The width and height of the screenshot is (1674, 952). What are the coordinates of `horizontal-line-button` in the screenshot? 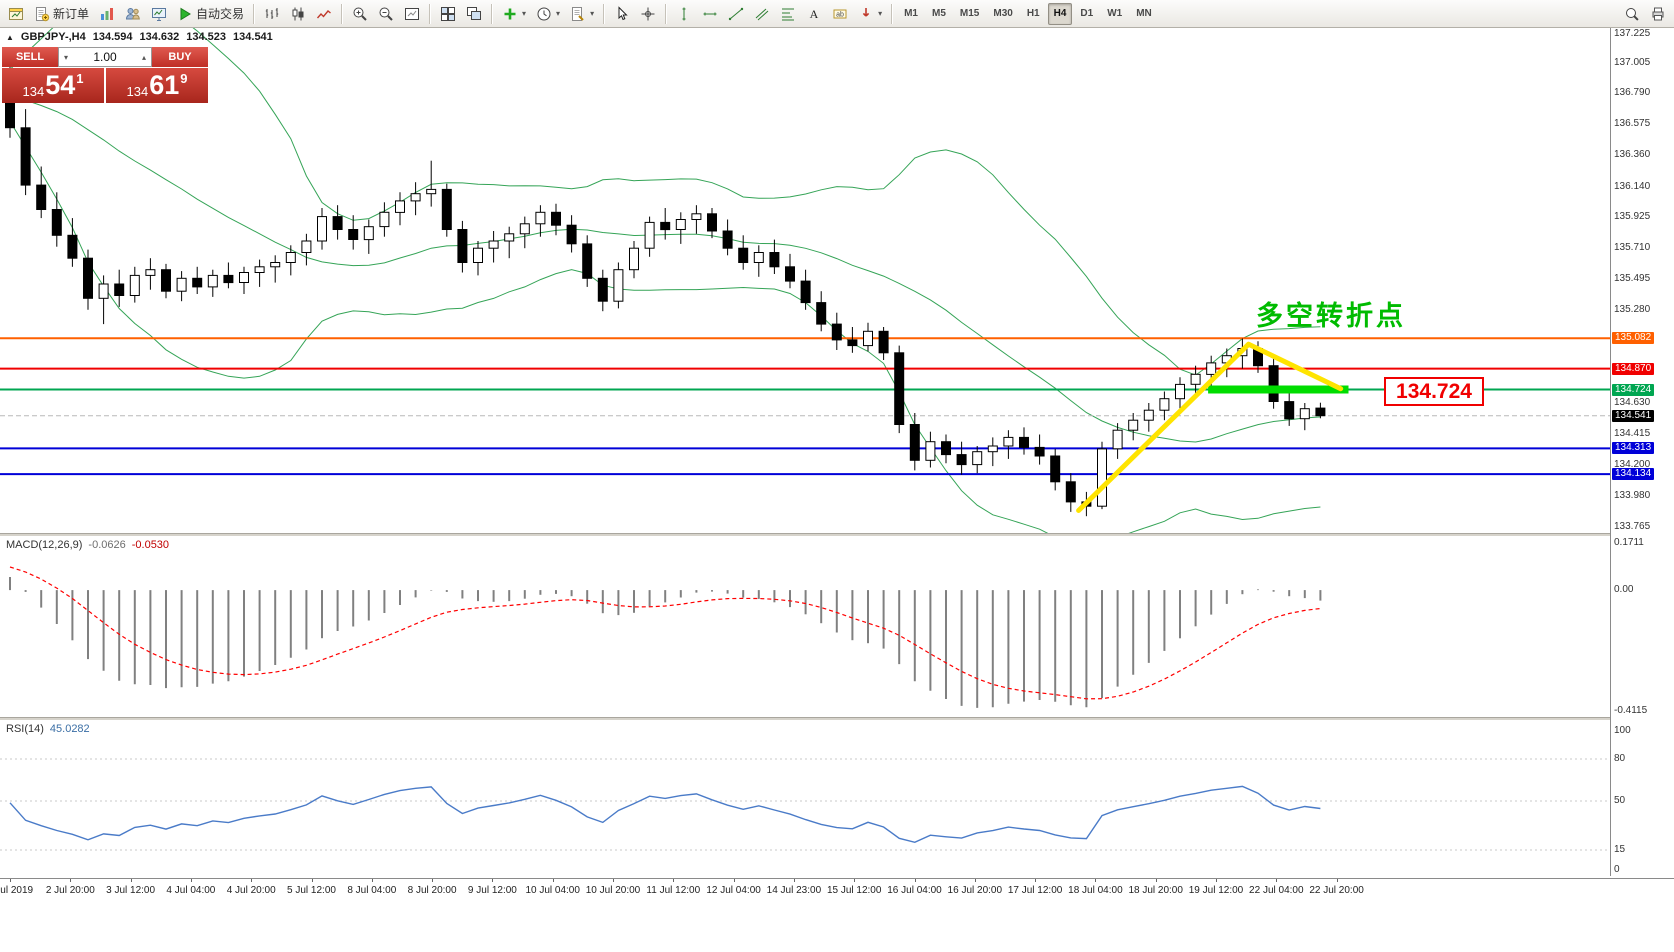 It's located at (710, 14).